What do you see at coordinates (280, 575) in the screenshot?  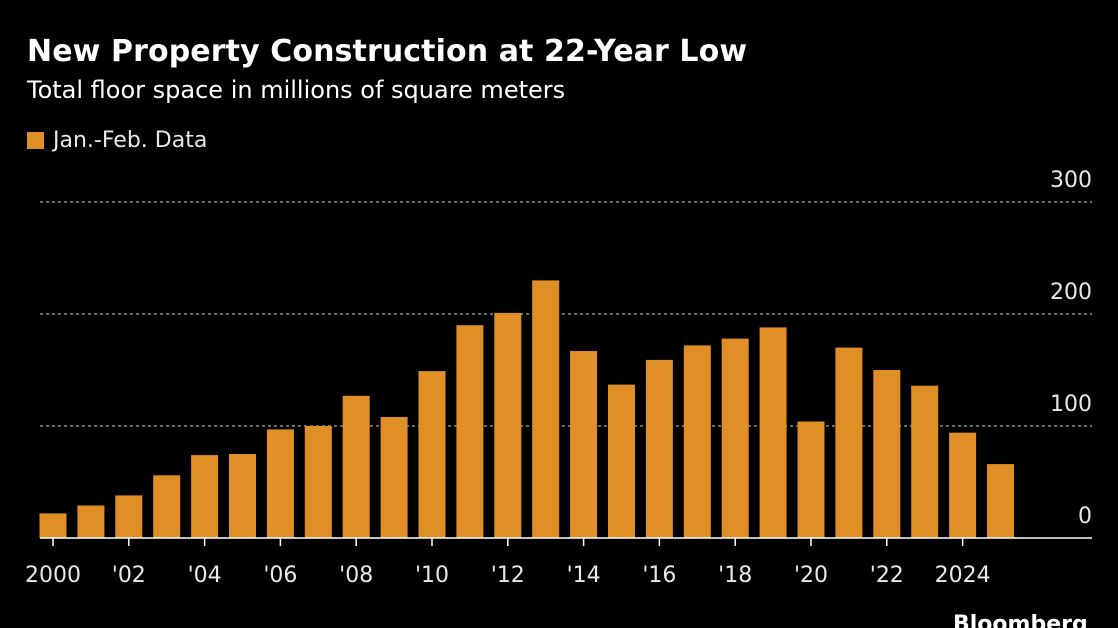 I see `x-tick-label-2006: '06` at bounding box center [280, 575].